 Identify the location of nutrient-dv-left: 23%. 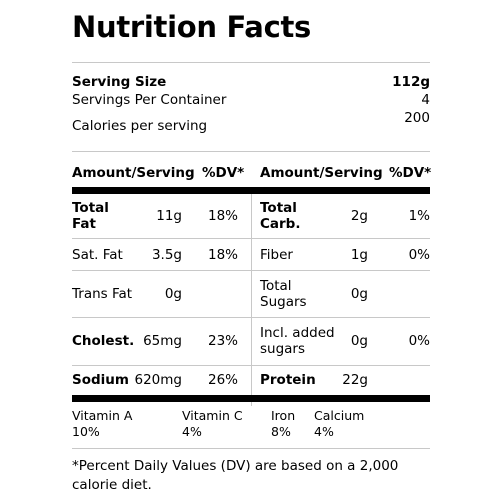
(222, 341).